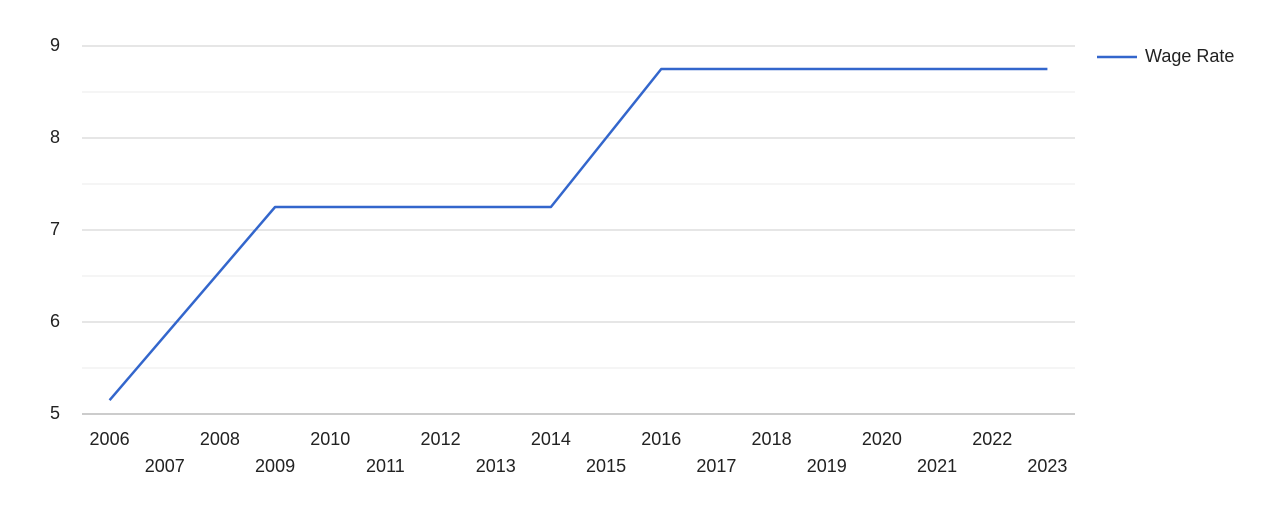 The width and height of the screenshot is (1280, 505). I want to click on y-tick-label: 8, so click(55, 137).